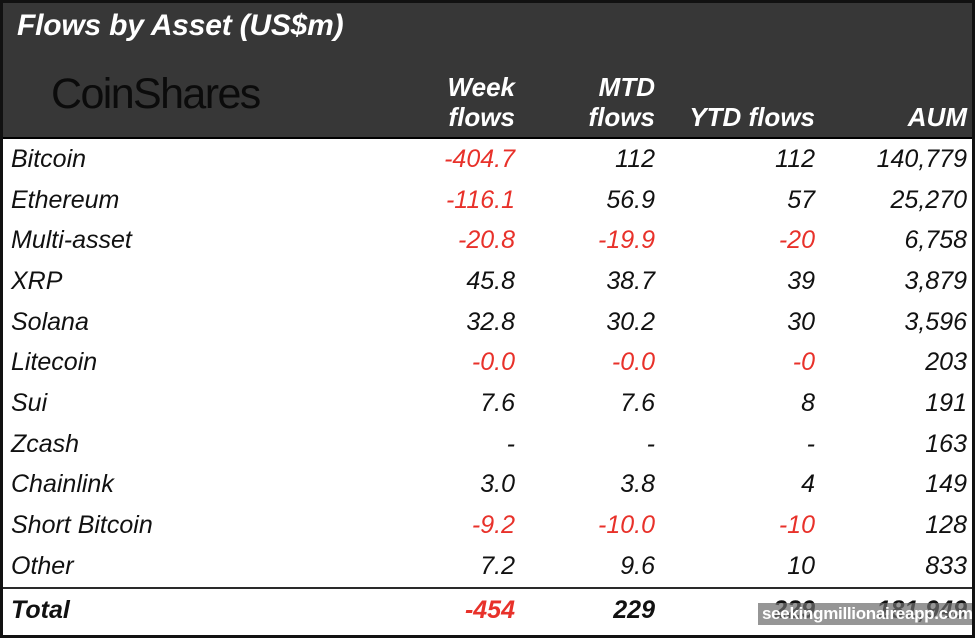 This screenshot has height=638, width=975. Describe the element at coordinates (808, 402) in the screenshot. I see `ytd-flow-value: 8` at that location.